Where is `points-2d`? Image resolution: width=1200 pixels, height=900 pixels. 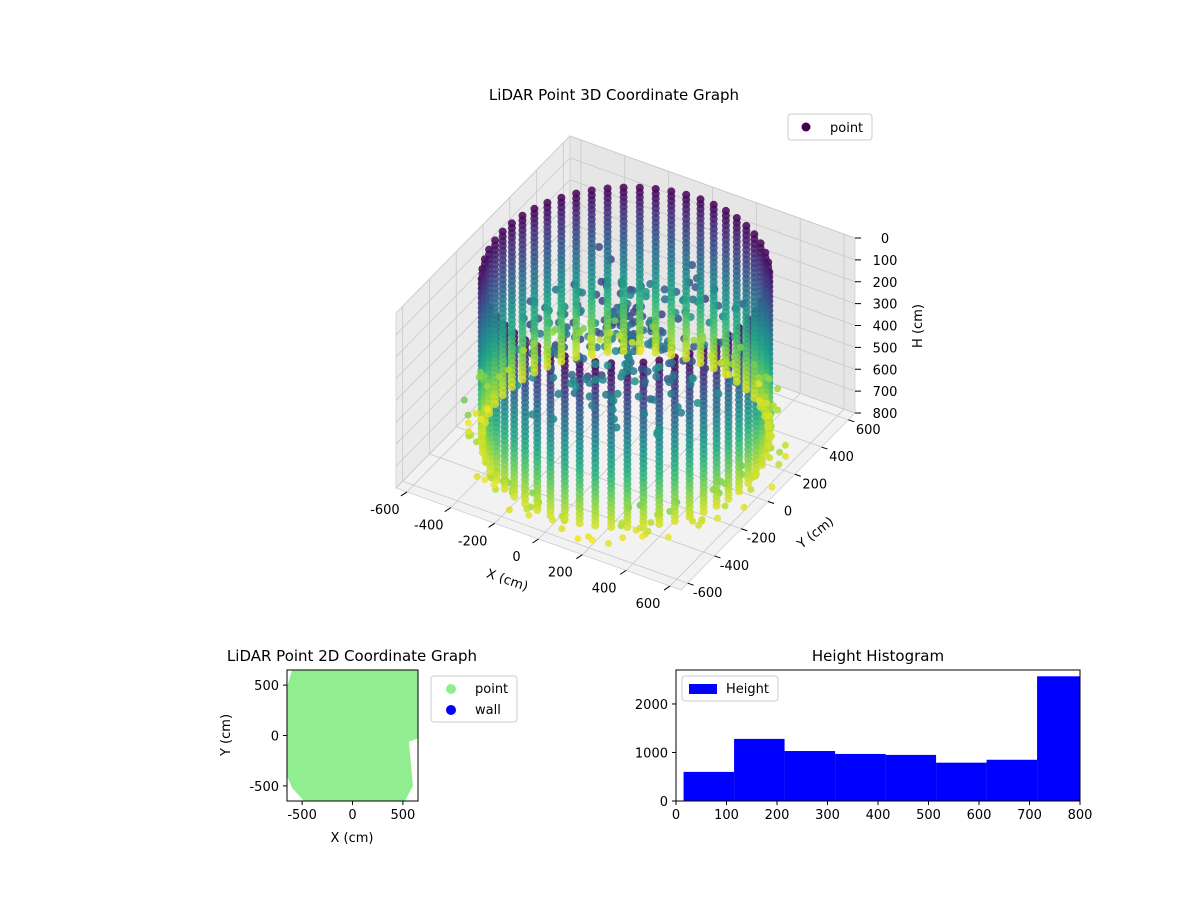 points-2d is located at coordinates (352, 735).